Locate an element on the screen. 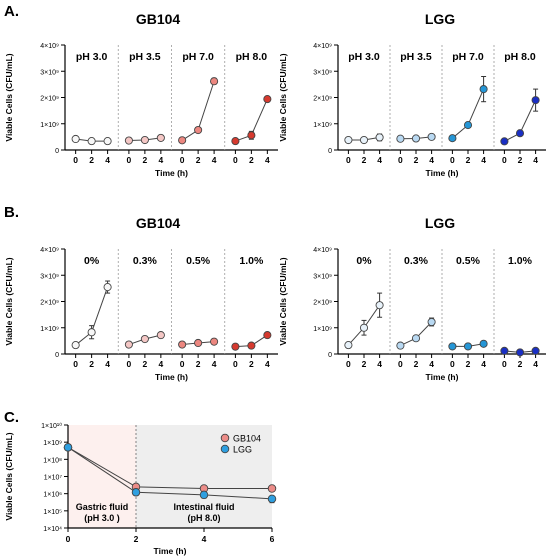  legend-marker is located at coordinates (225, 449).